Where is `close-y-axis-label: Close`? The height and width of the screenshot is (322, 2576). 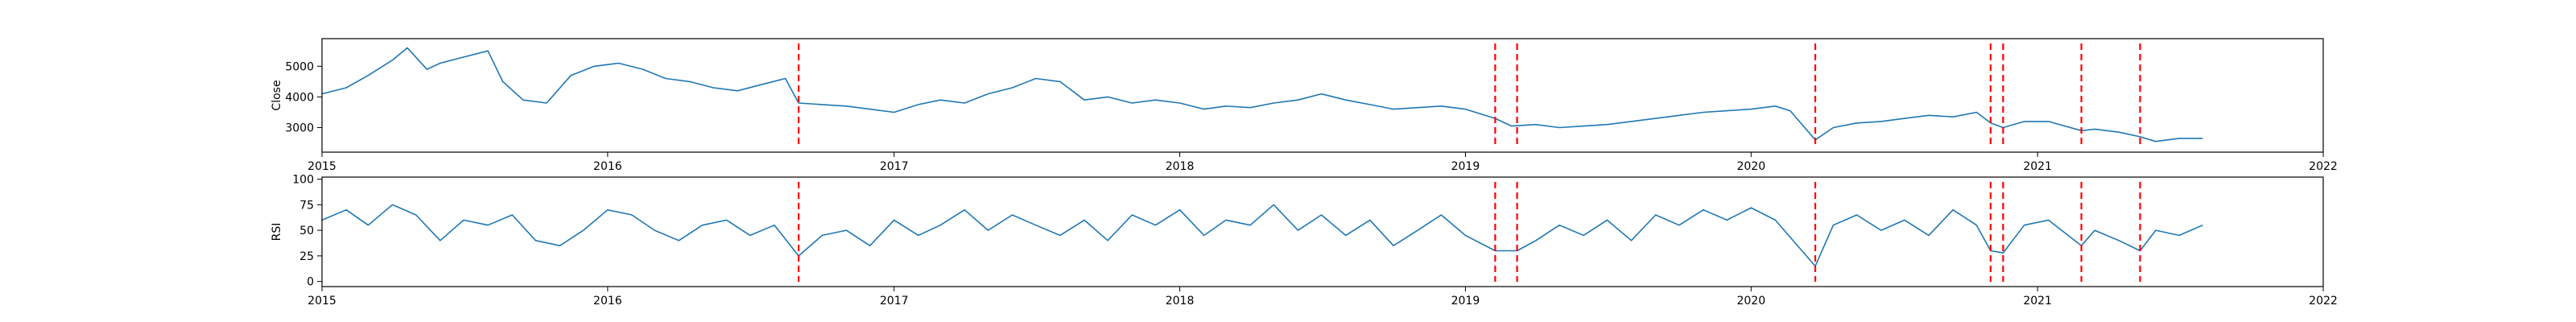 close-y-axis-label: Close is located at coordinates (276, 95).